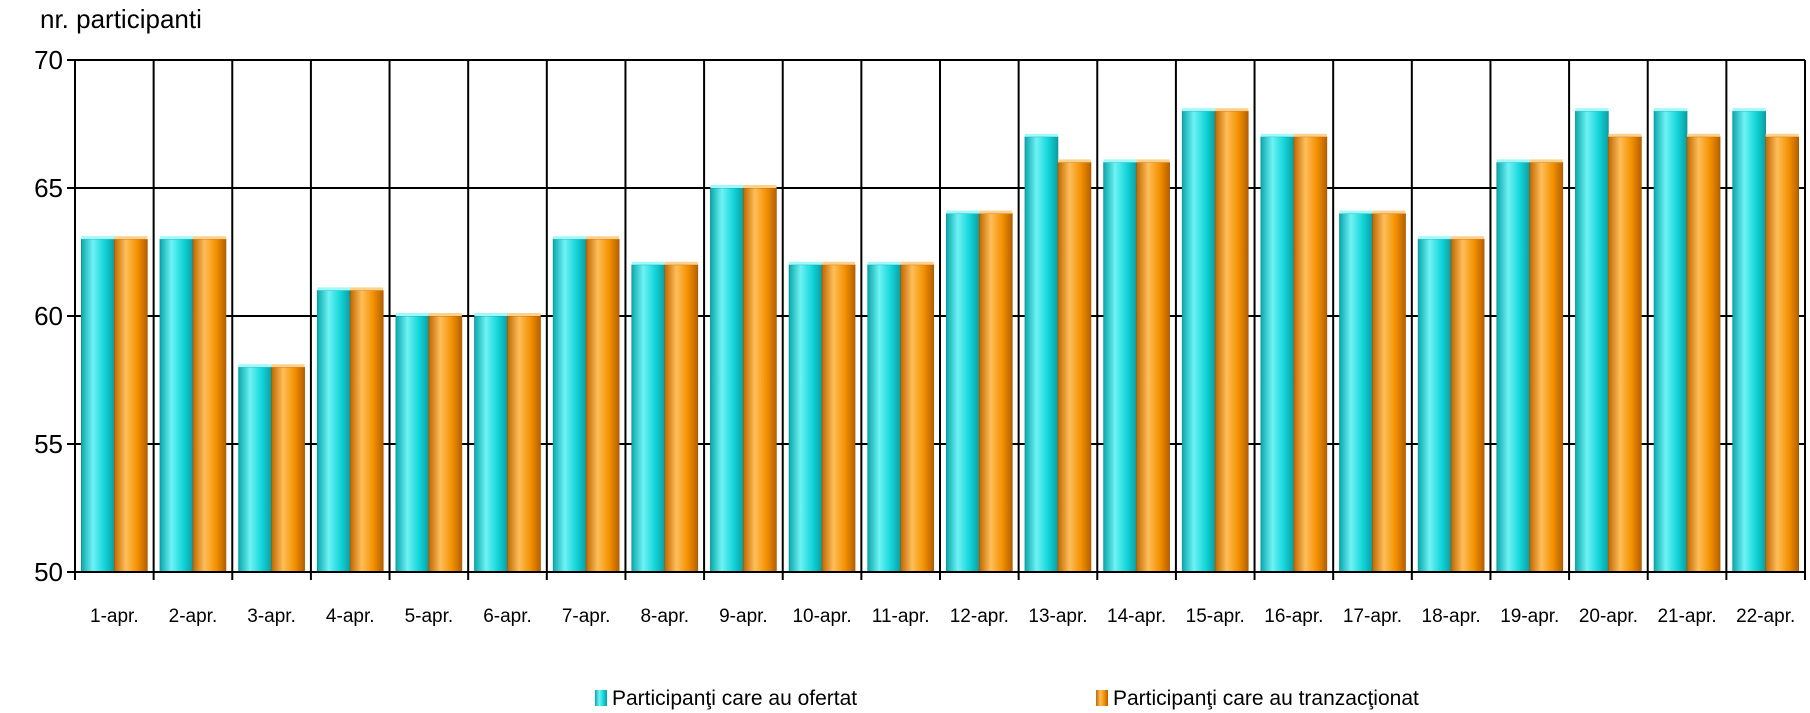  What do you see at coordinates (1434, 405) in the screenshot?
I see `bar-ofertat-18-apr.` at bounding box center [1434, 405].